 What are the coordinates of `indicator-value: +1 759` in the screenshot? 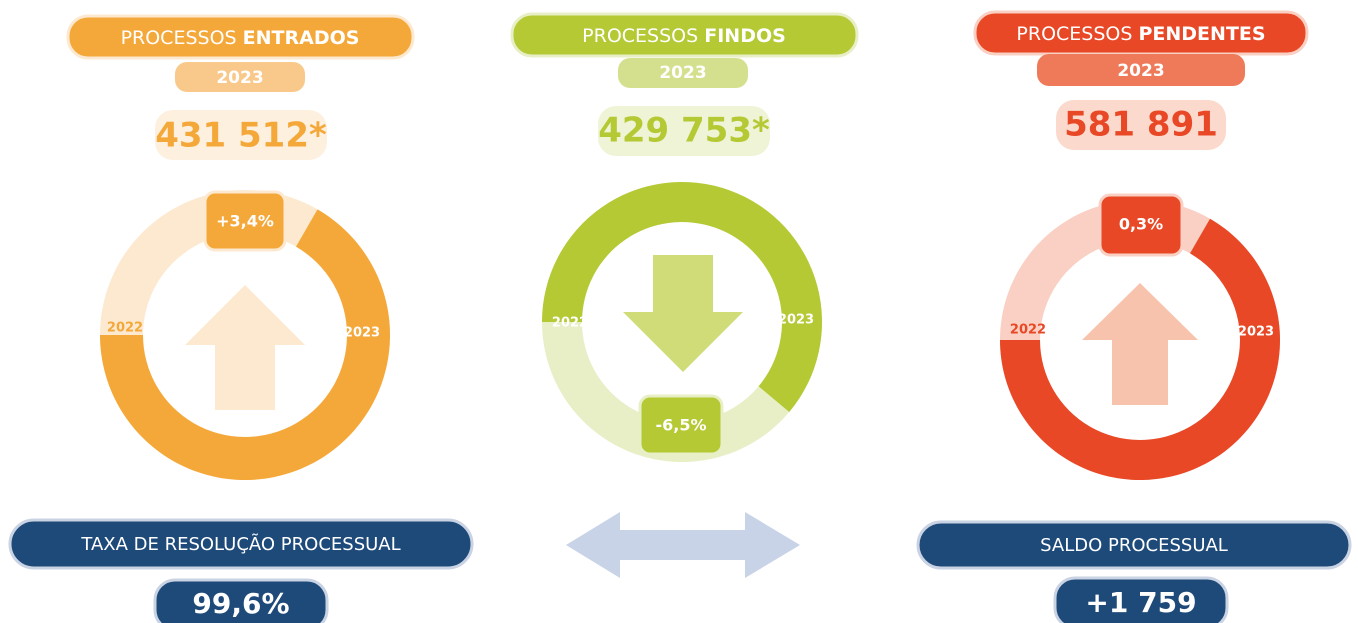 It's located at (1140, 602).